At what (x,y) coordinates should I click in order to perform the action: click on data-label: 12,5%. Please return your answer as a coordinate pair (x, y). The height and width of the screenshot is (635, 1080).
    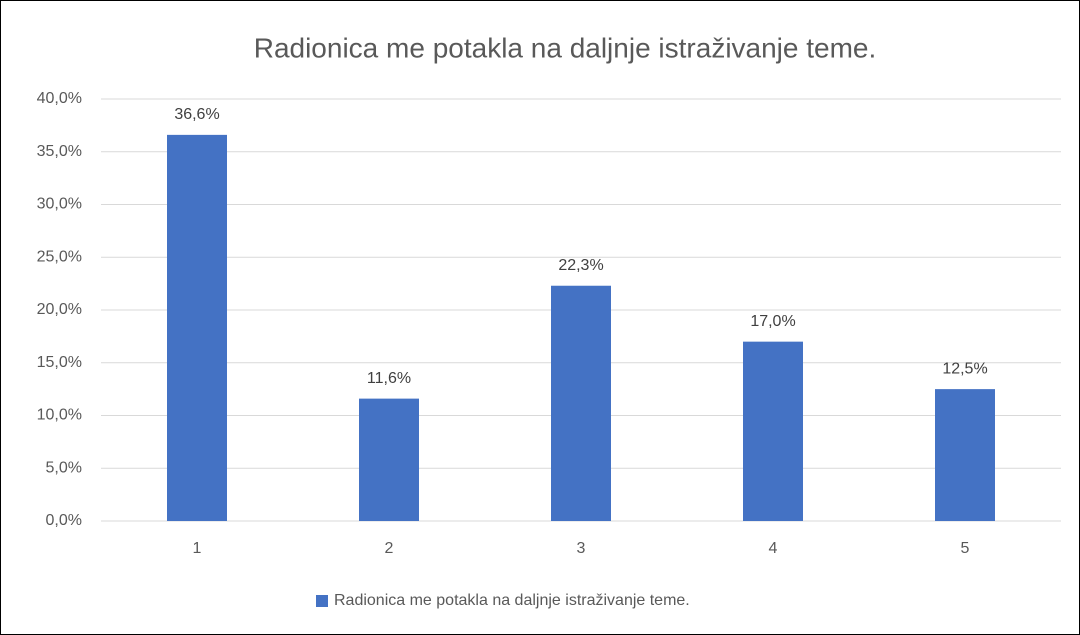
    Looking at the image, I should click on (964, 368).